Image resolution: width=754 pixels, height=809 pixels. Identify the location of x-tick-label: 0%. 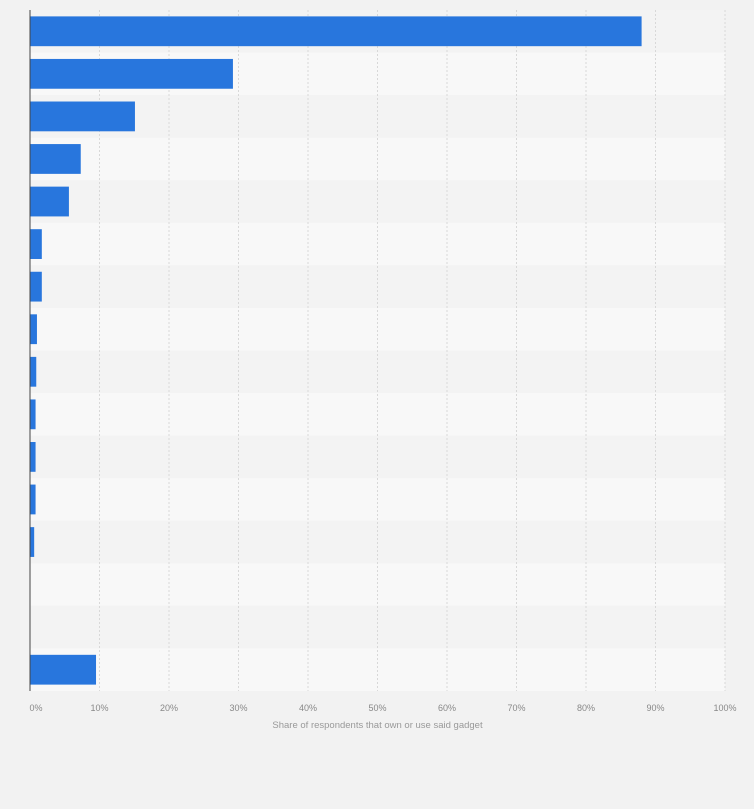
(35, 708).